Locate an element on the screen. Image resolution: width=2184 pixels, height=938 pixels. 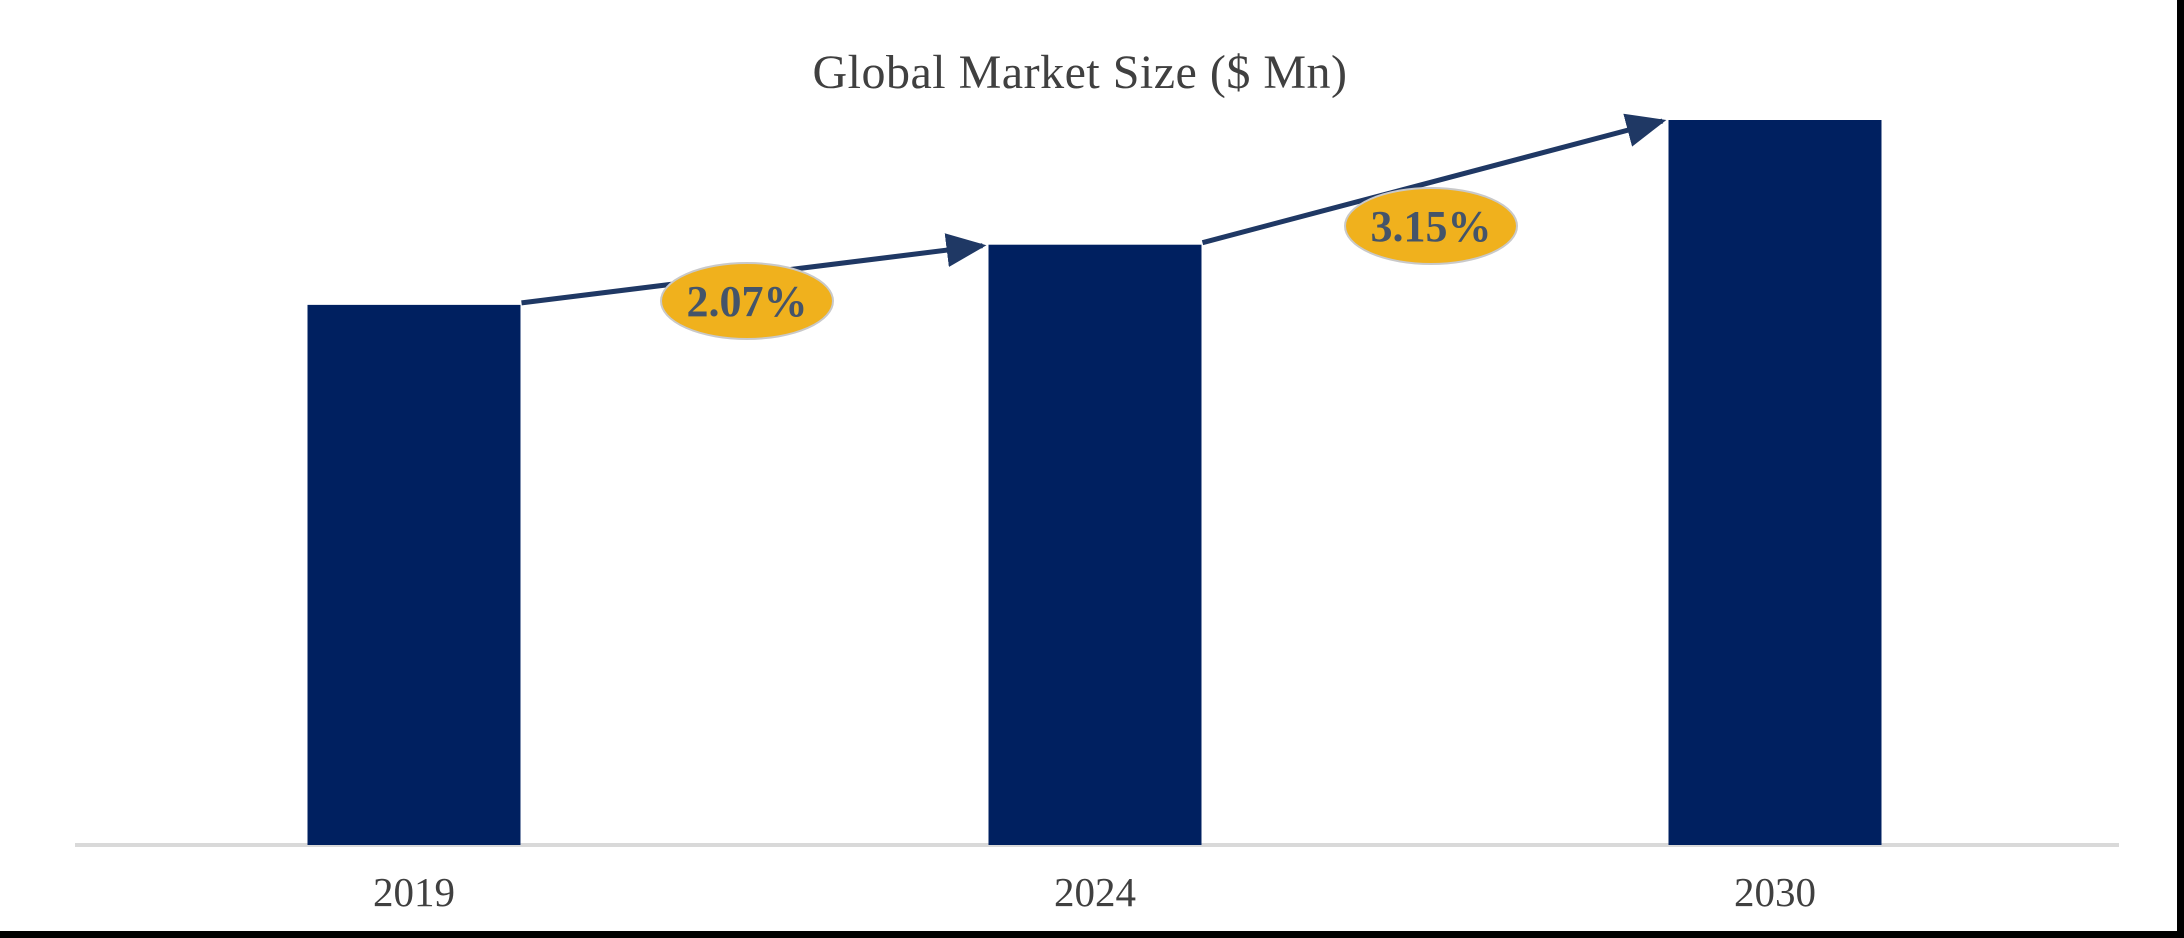
chart-title: Global Market Size ($ Mn) is located at coordinates (1079, 72).